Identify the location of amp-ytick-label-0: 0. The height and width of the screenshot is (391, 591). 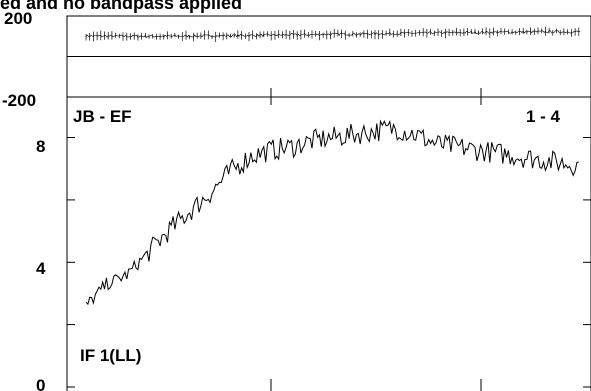
(40, 383).